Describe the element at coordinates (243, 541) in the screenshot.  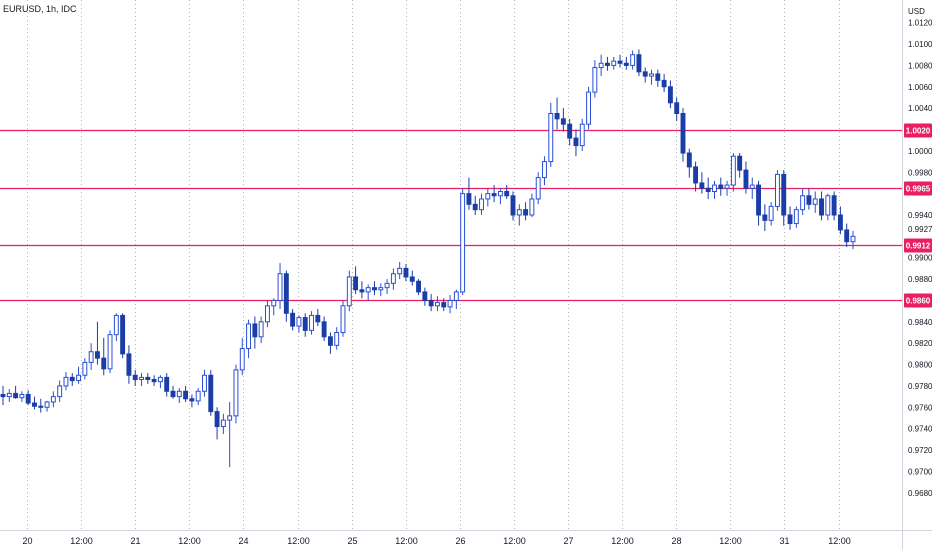
I see `x-tick-label: 24` at that location.